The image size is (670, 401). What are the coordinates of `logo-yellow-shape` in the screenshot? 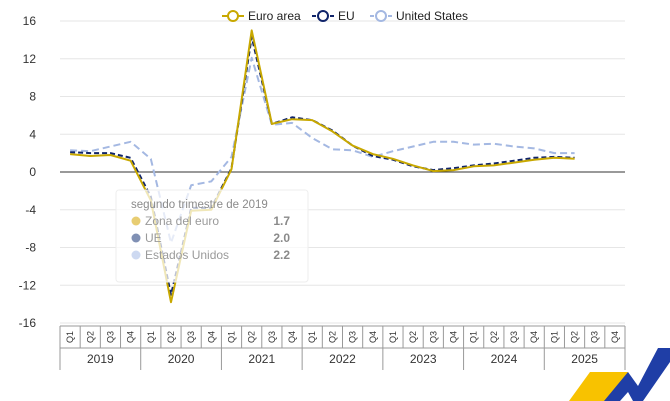 It's located at (598, 386).